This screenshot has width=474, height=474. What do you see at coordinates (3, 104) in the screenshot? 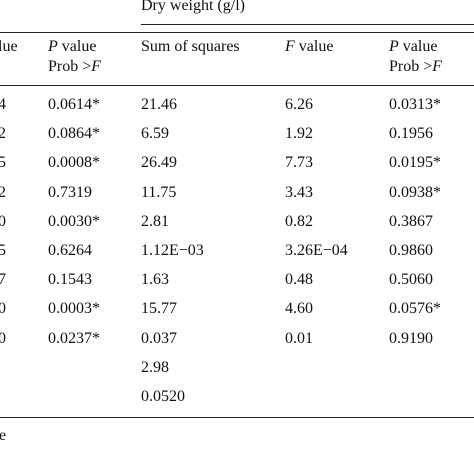
I see `cell-value-partial: 4` at bounding box center [3, 104].